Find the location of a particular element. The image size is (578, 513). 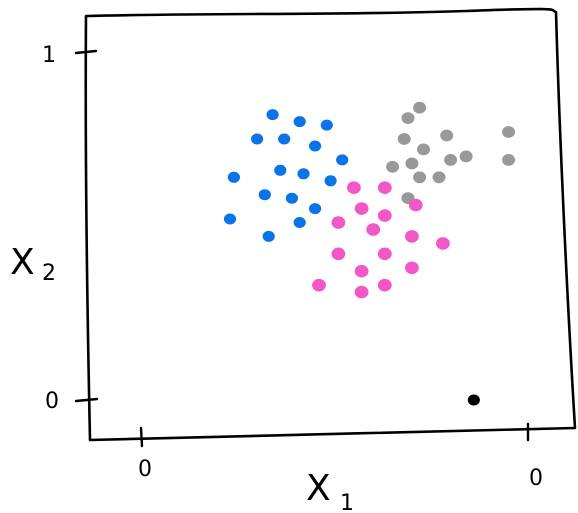

black-point is located at coordinates (473, 400).